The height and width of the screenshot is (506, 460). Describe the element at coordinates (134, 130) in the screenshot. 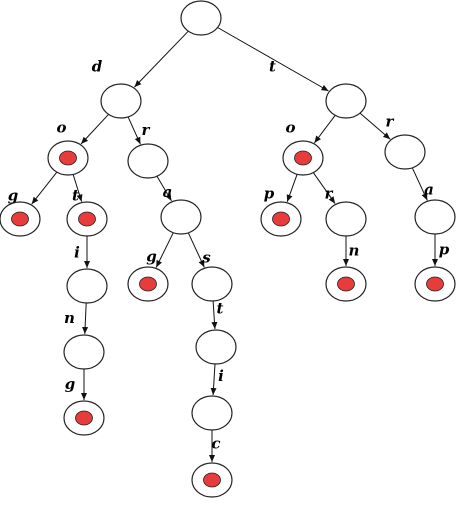

I see `edge-d-dr` at that location.